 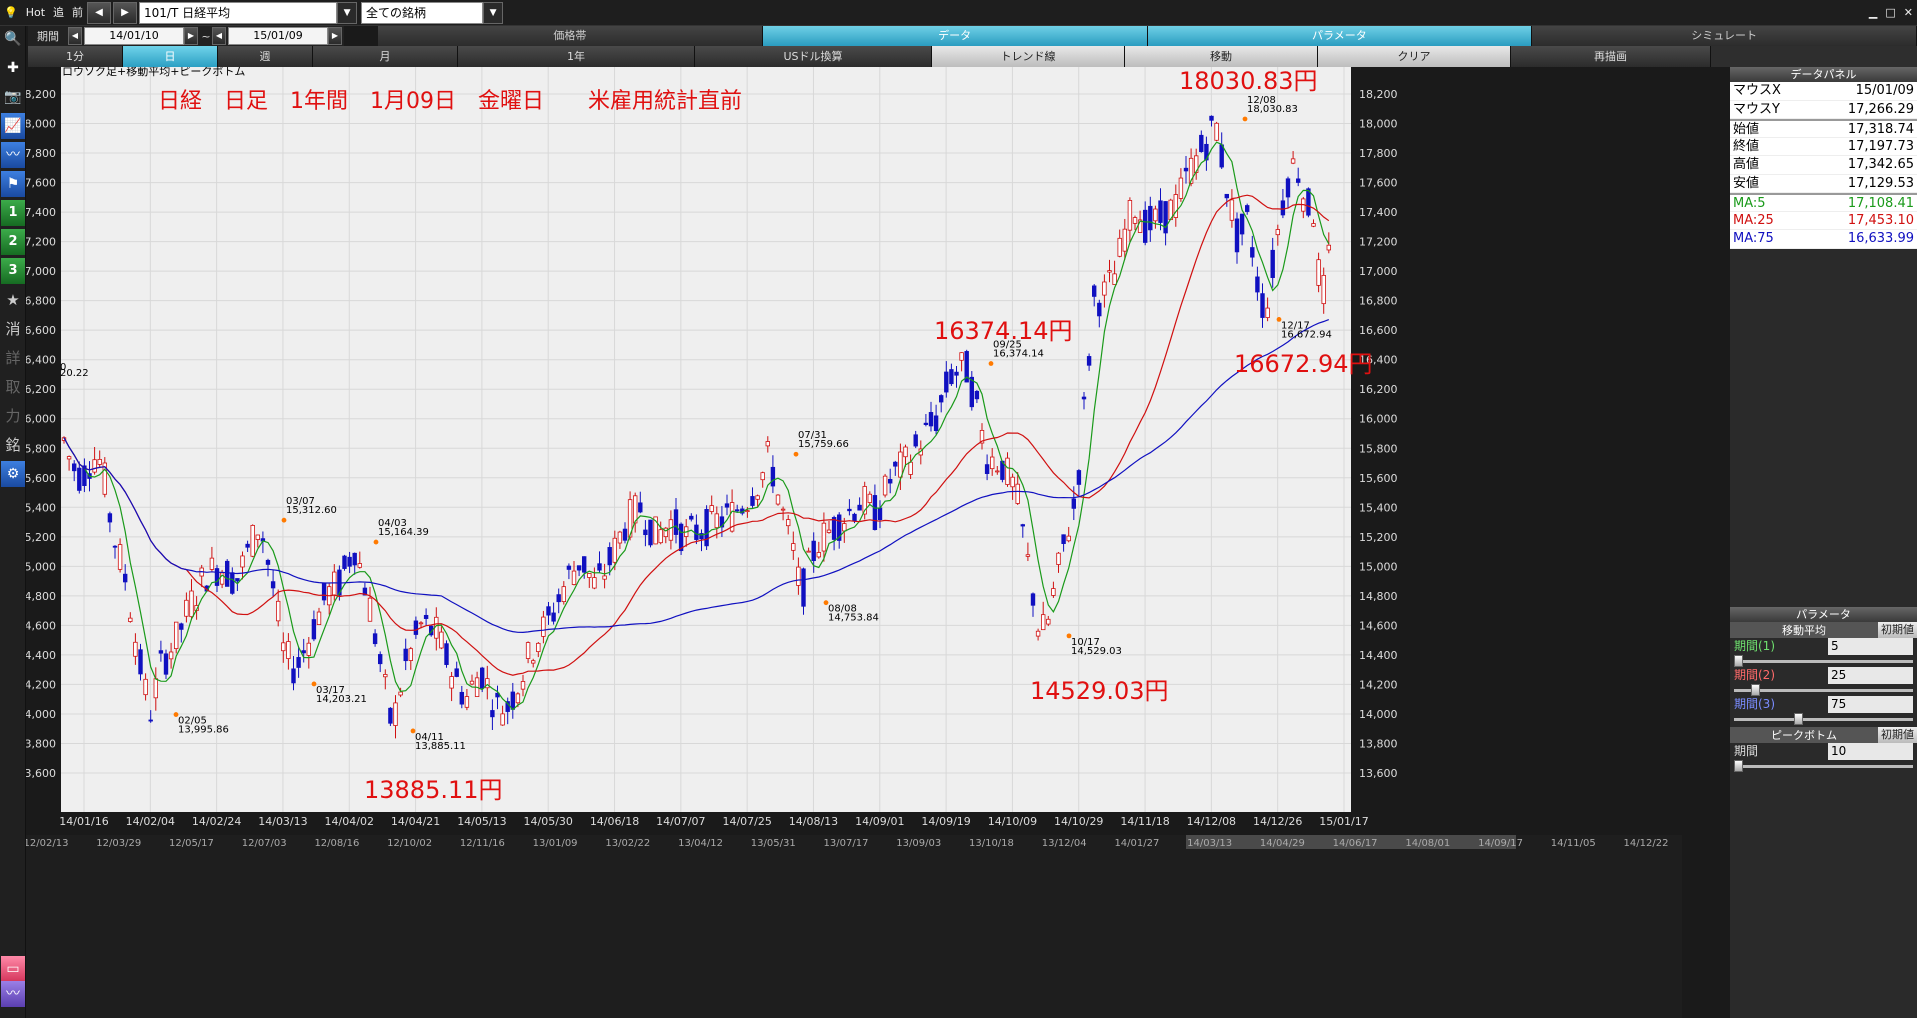 I want to click on side-char-1: 消, so click(x=13, y=329).